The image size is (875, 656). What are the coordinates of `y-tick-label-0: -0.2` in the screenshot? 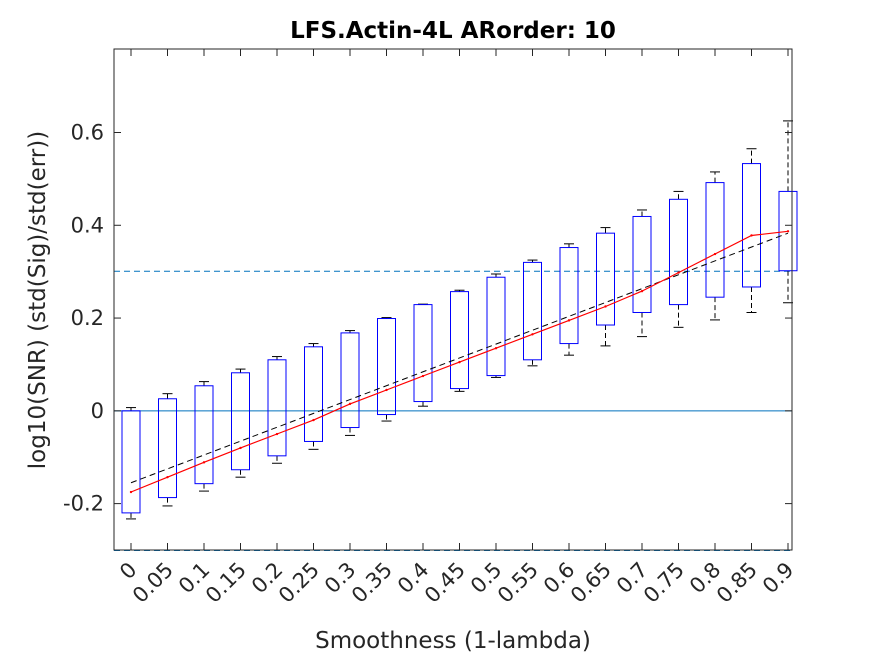 It's located at (83, 504).